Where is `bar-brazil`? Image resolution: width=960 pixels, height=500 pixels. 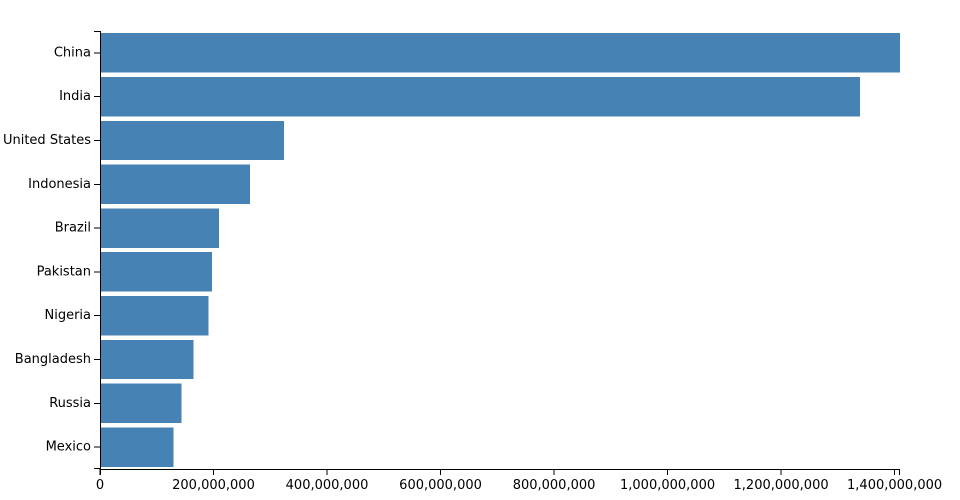
bar-brazil is located at coordinates (159, 228).